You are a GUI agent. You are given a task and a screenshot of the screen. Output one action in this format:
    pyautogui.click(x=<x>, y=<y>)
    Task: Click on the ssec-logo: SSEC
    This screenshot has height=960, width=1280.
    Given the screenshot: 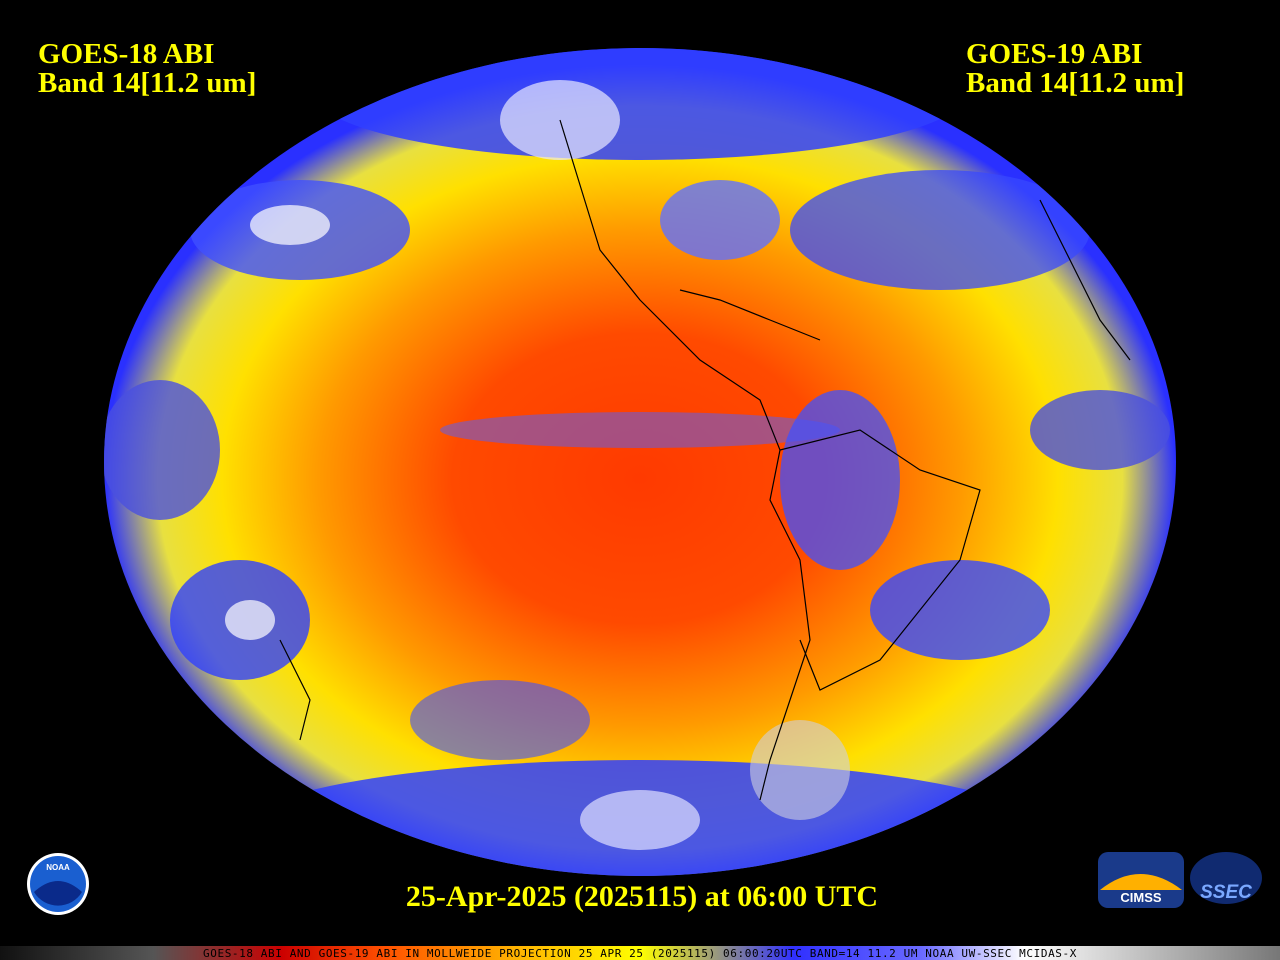 What is the action you would take?
    pyautogui.click(x=1226, y=878)
    